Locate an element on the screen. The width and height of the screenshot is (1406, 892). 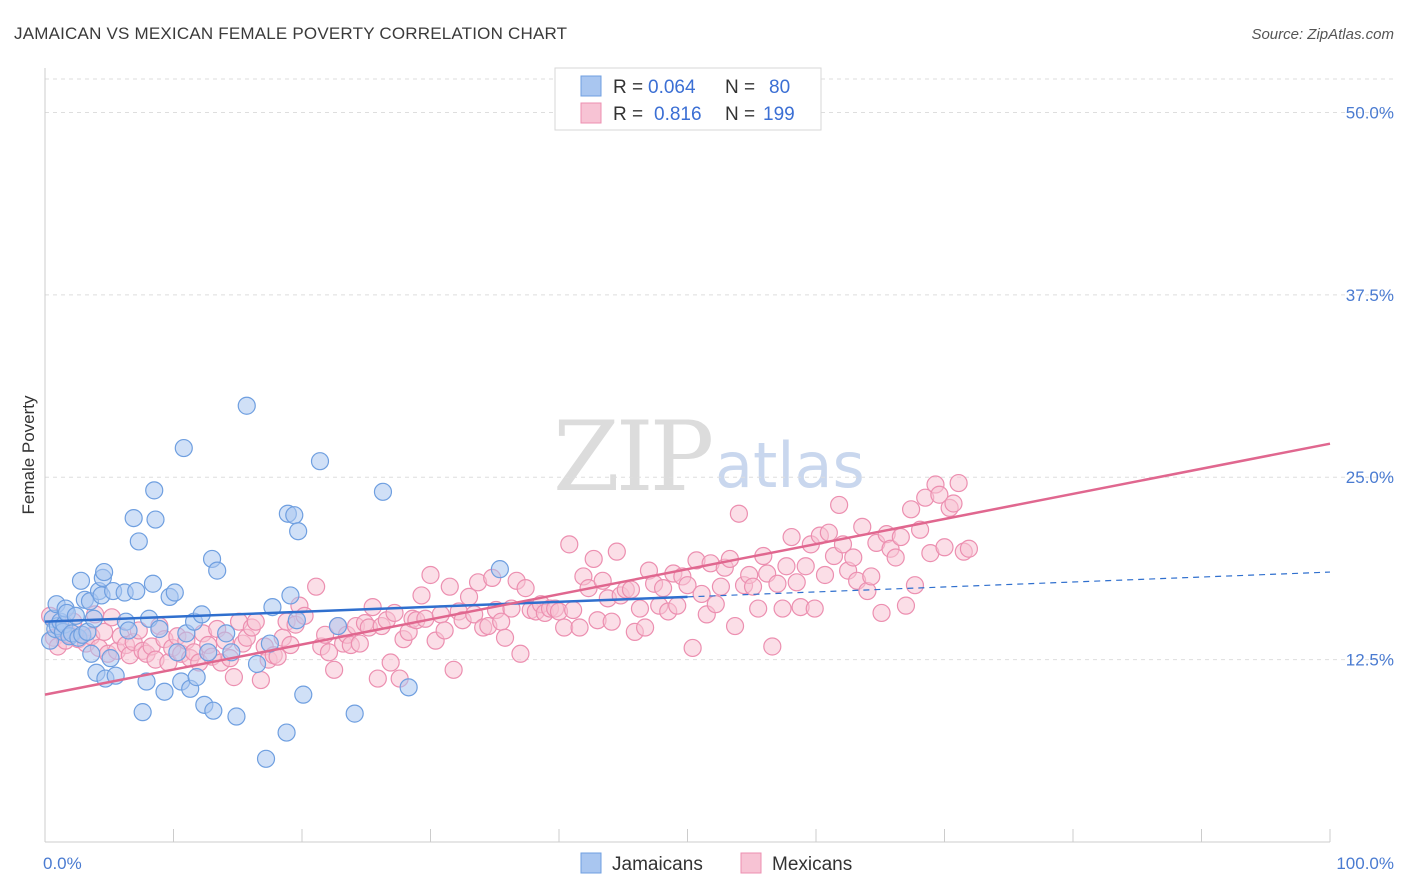
y-tick-label: 25.0% is located at coordinates (1370, 477).